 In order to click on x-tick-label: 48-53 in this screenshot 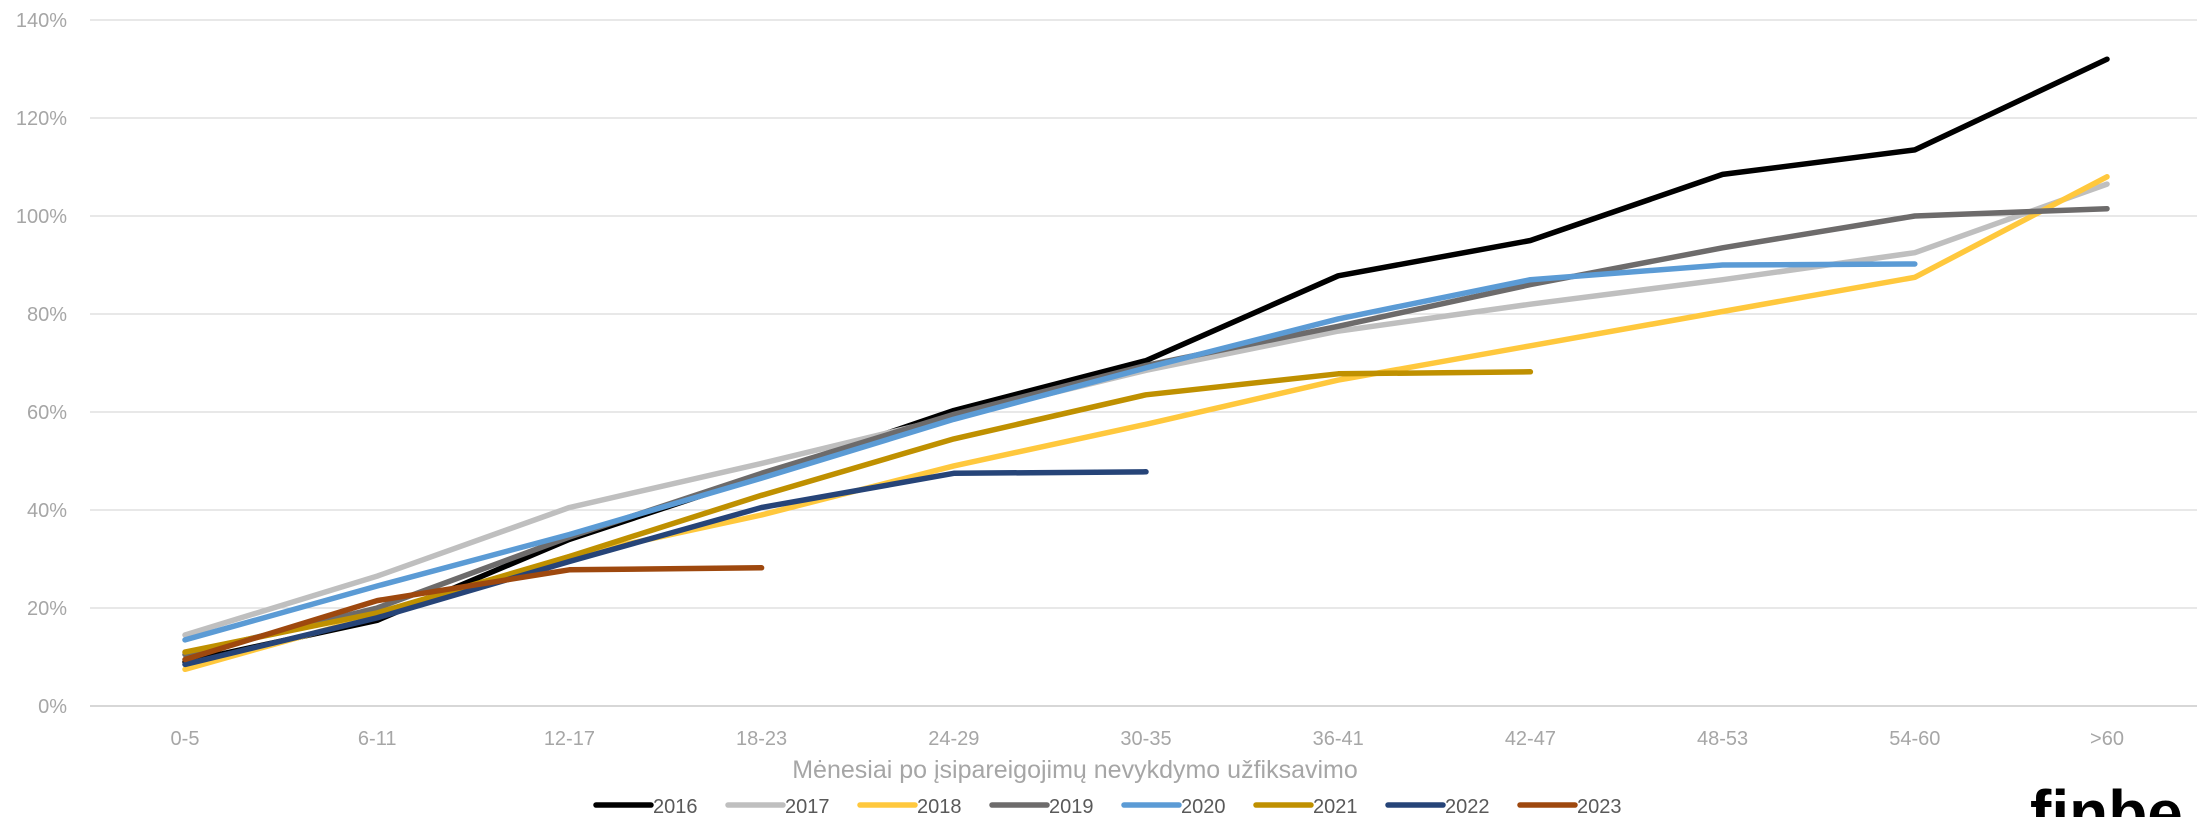, I will do `click(1722, 739)`.